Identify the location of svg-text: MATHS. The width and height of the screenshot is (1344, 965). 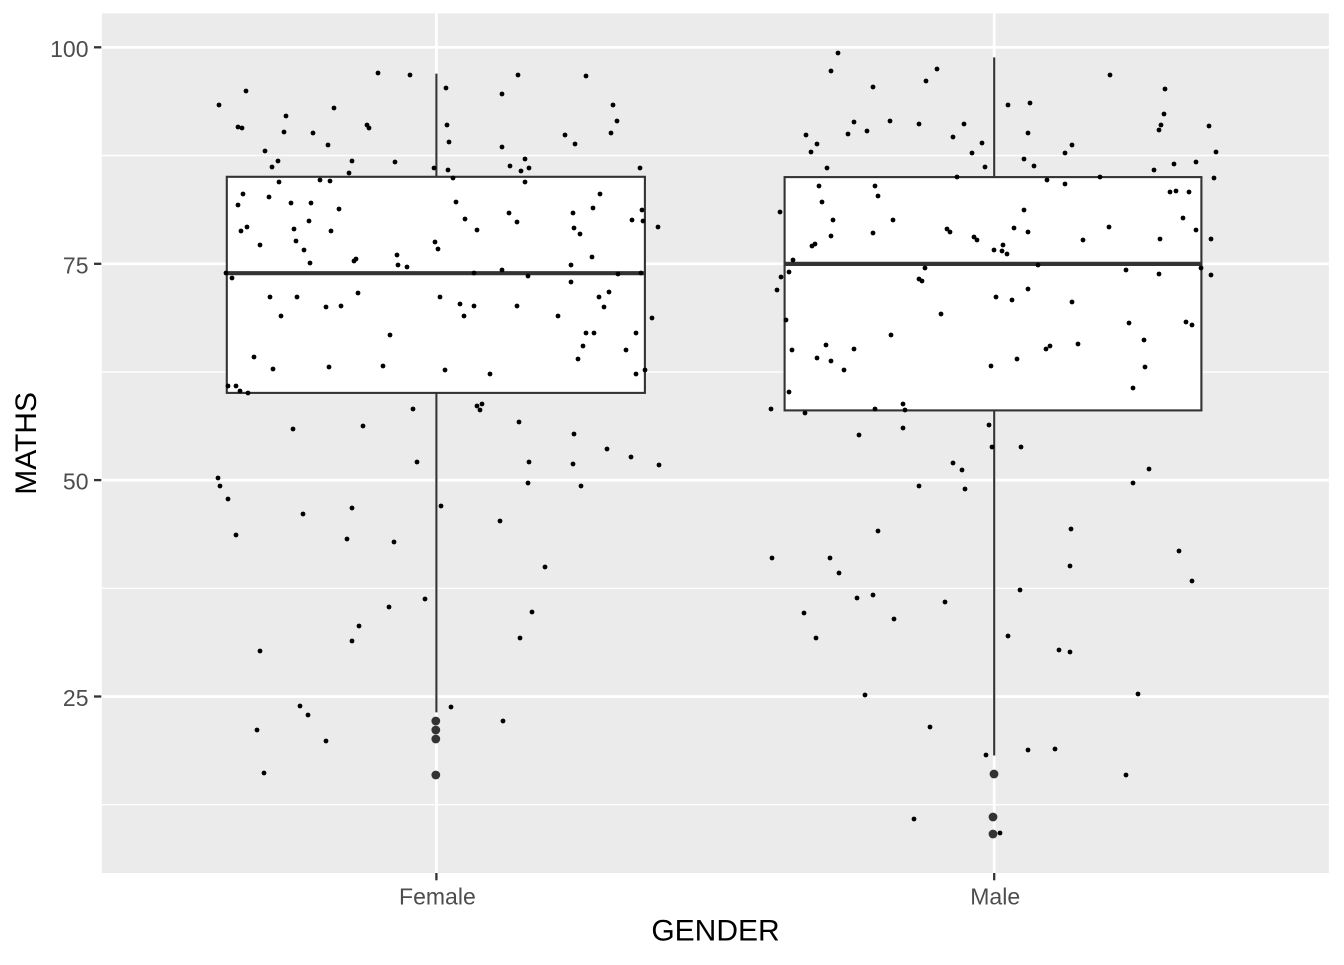
(26, 443).